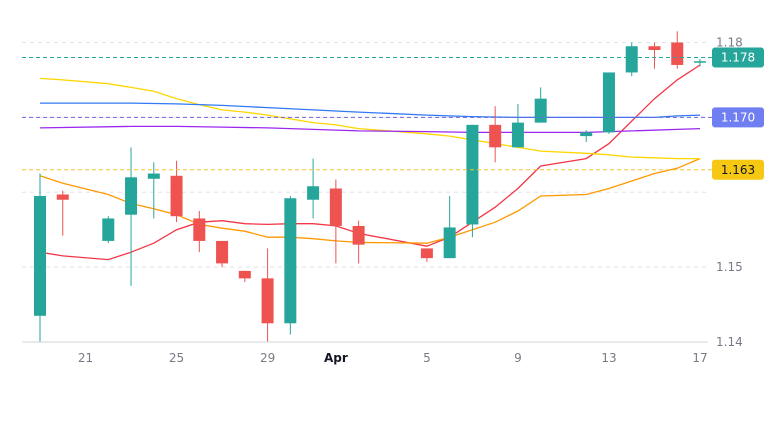  What do you see at coordinates (729, 342) in the screenshot?
I see `y-tick-label: 1.14` at bounding box center [729, 342].